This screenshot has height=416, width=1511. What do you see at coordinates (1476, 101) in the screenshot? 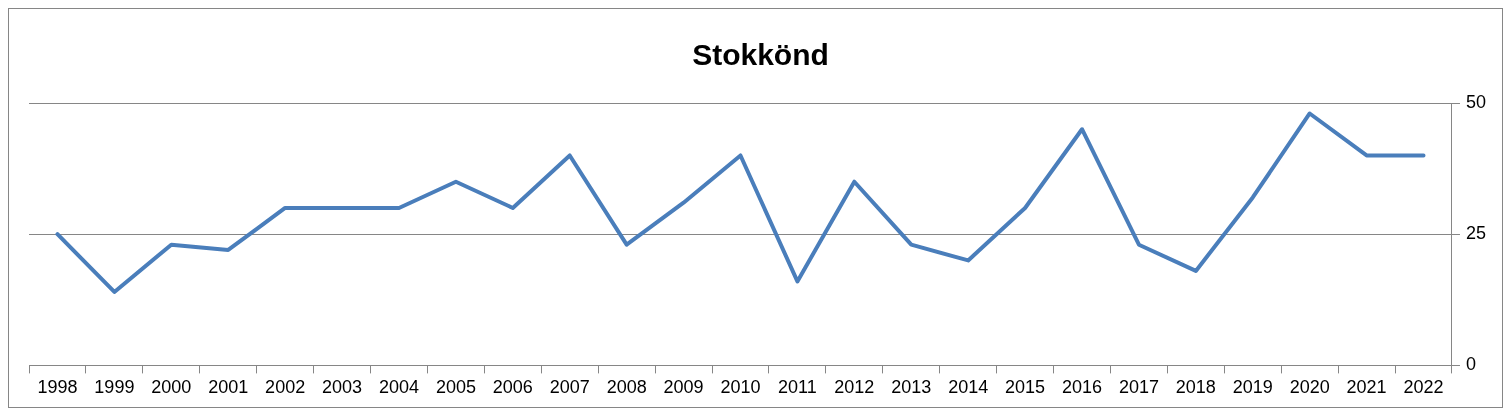
I see `y-tick-label: 50` at bounding box center [1476, 101].